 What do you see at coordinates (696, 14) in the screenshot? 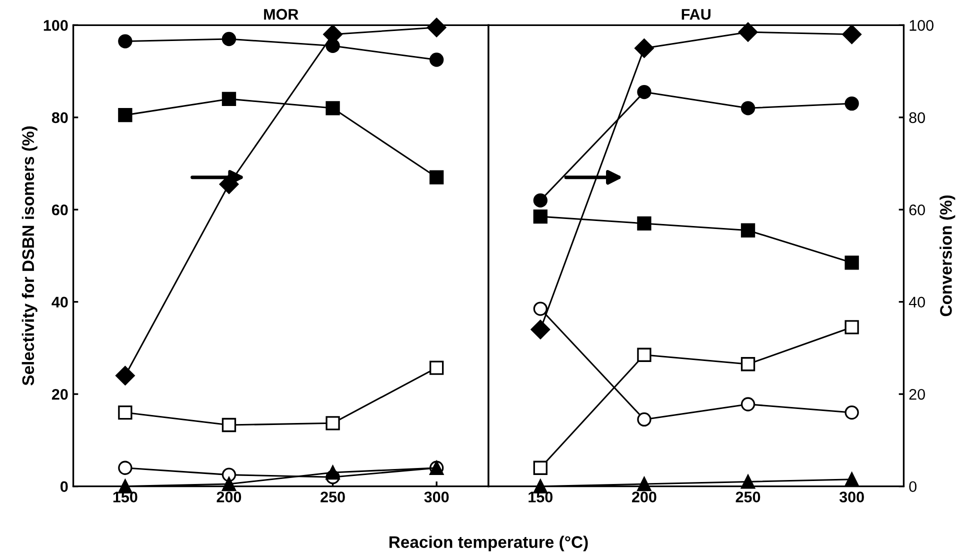
I see `chart-title: FAU` at bounding box center [696, 14].